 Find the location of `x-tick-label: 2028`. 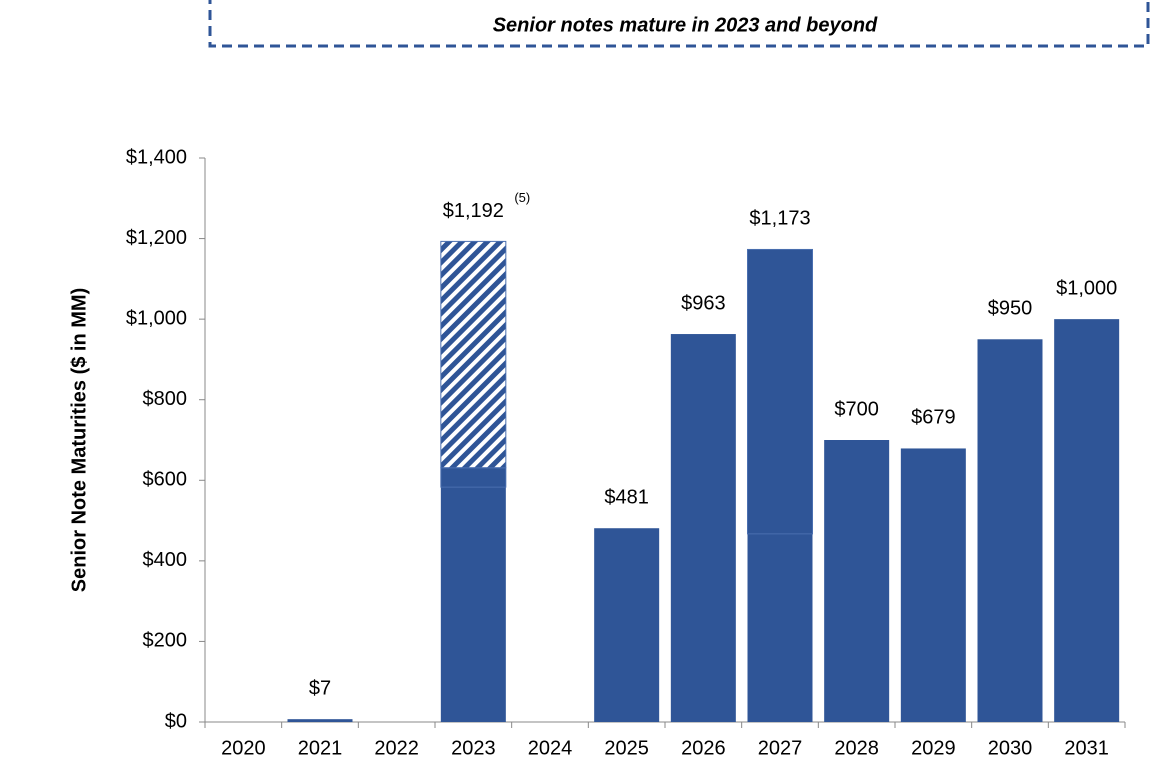

x-tick-label: 2028 is located at coordinates (856, 748).